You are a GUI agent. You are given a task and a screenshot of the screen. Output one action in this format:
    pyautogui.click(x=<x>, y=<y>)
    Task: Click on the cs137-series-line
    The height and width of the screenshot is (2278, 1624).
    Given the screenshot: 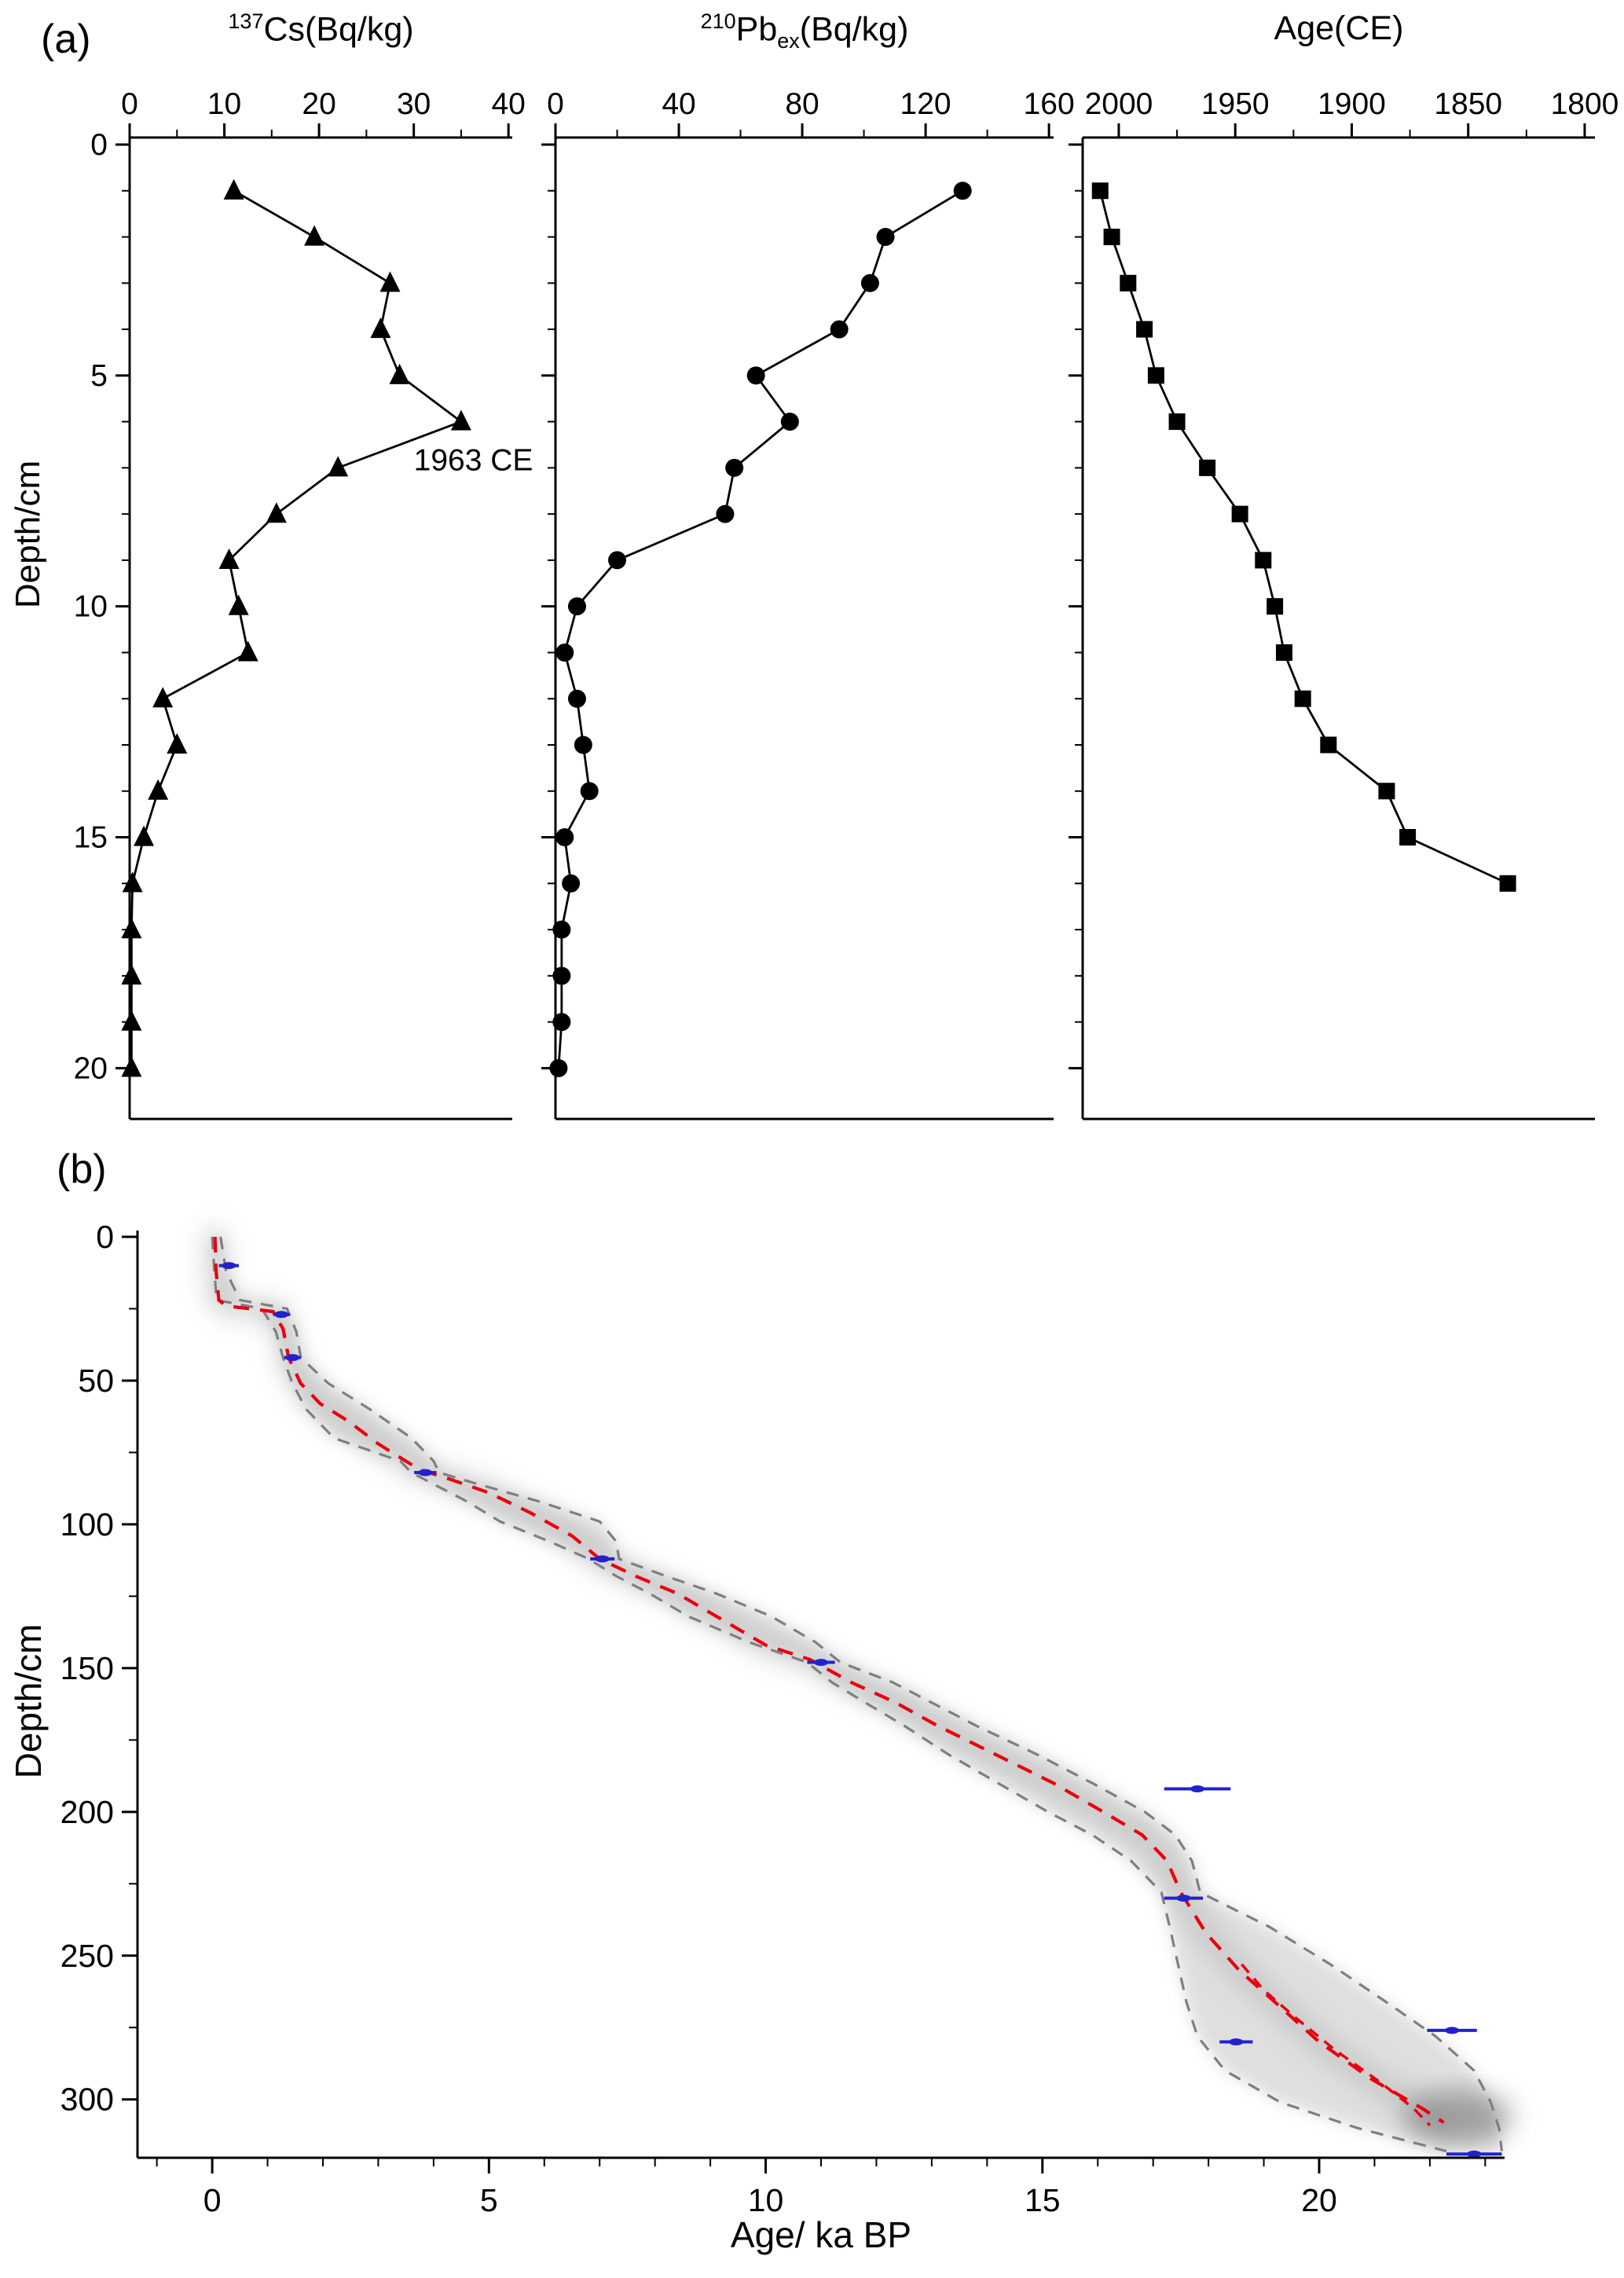 What is the action you would take?
    pyautogui.click(x=297, y=629)
    